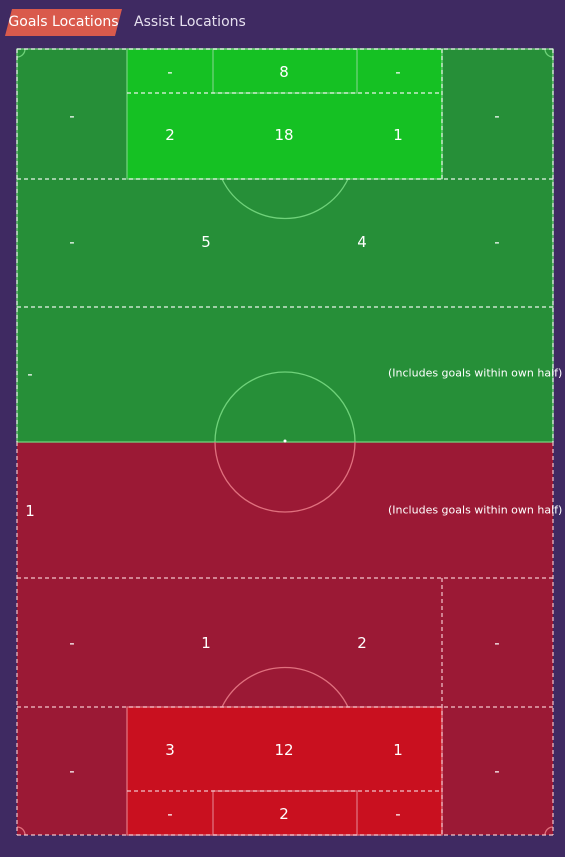 This screenshot has height=857, width=565. What do you see at coordinates (170, 72) in the screenshot?
I see `attack-six-yard-left: -` at bounding box center [170, 72].